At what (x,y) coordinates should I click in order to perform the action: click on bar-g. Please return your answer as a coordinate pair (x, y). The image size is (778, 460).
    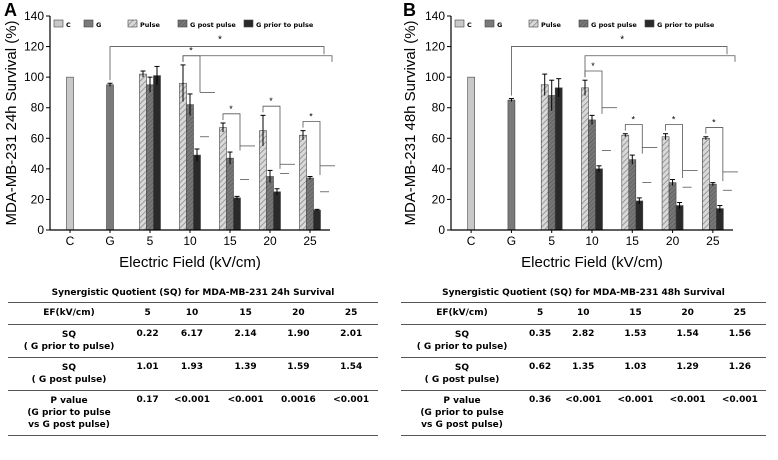
    Looking at the image, I should click on (511, 165).